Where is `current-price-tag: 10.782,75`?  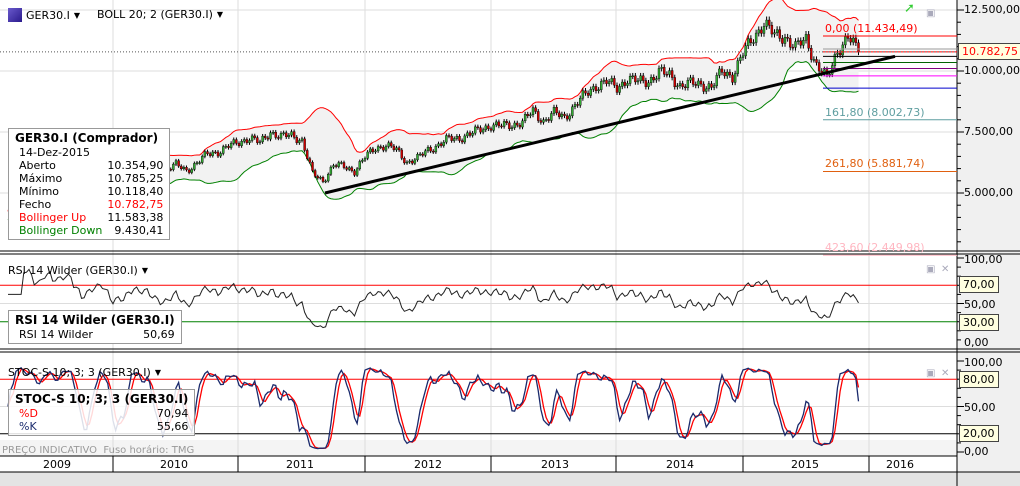
current-price-tag: 10.782,75 is located at coordinates (989, 51).